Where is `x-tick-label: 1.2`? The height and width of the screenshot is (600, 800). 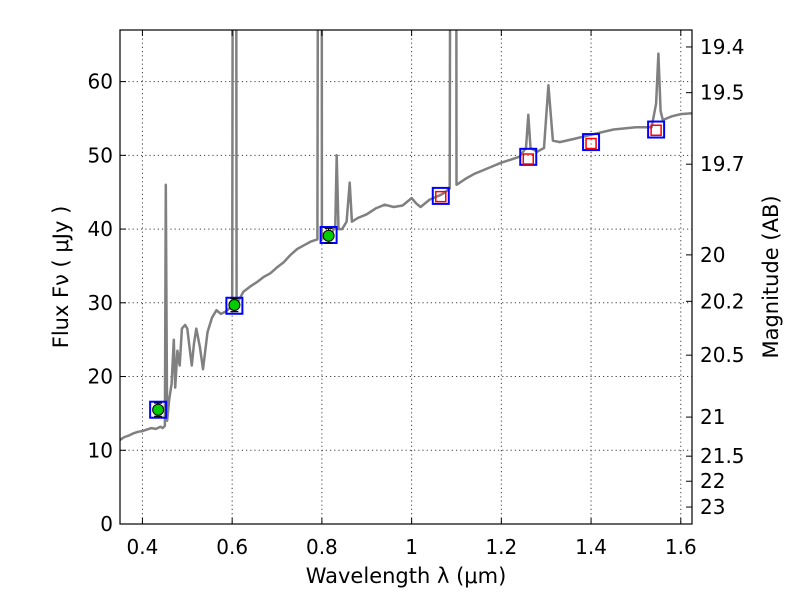
x-tick-label: 1.2 is located at coordinates (501, 547).